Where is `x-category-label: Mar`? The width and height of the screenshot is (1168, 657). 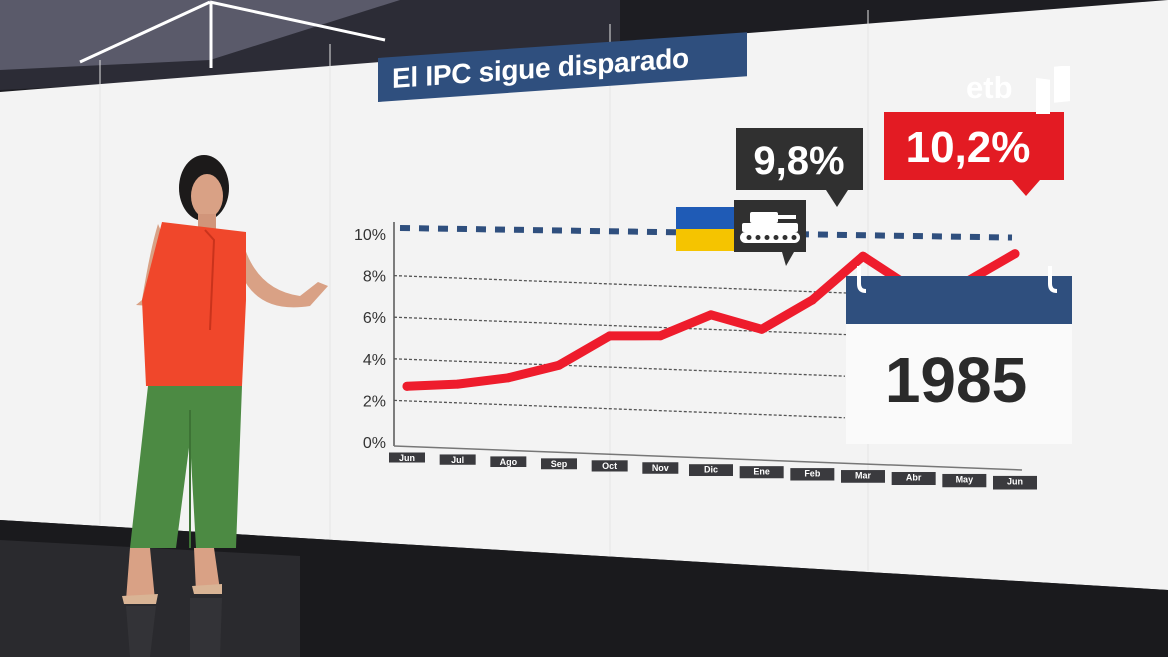 x-category-label: Mar is located at coordinates (863, 476).